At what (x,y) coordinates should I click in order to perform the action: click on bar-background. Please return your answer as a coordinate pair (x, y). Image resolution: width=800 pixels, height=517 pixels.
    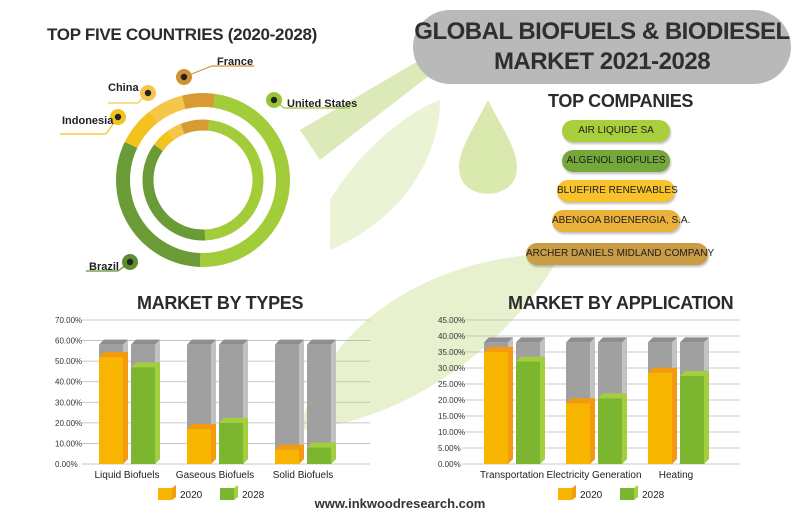
    Looking at the image, I should click on (287, 404).